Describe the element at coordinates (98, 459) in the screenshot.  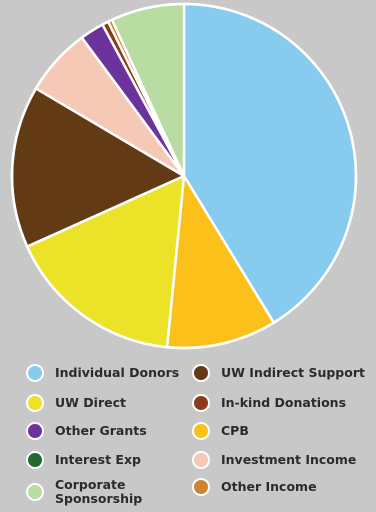
I see `legend-label: Interest Exp` at that location.